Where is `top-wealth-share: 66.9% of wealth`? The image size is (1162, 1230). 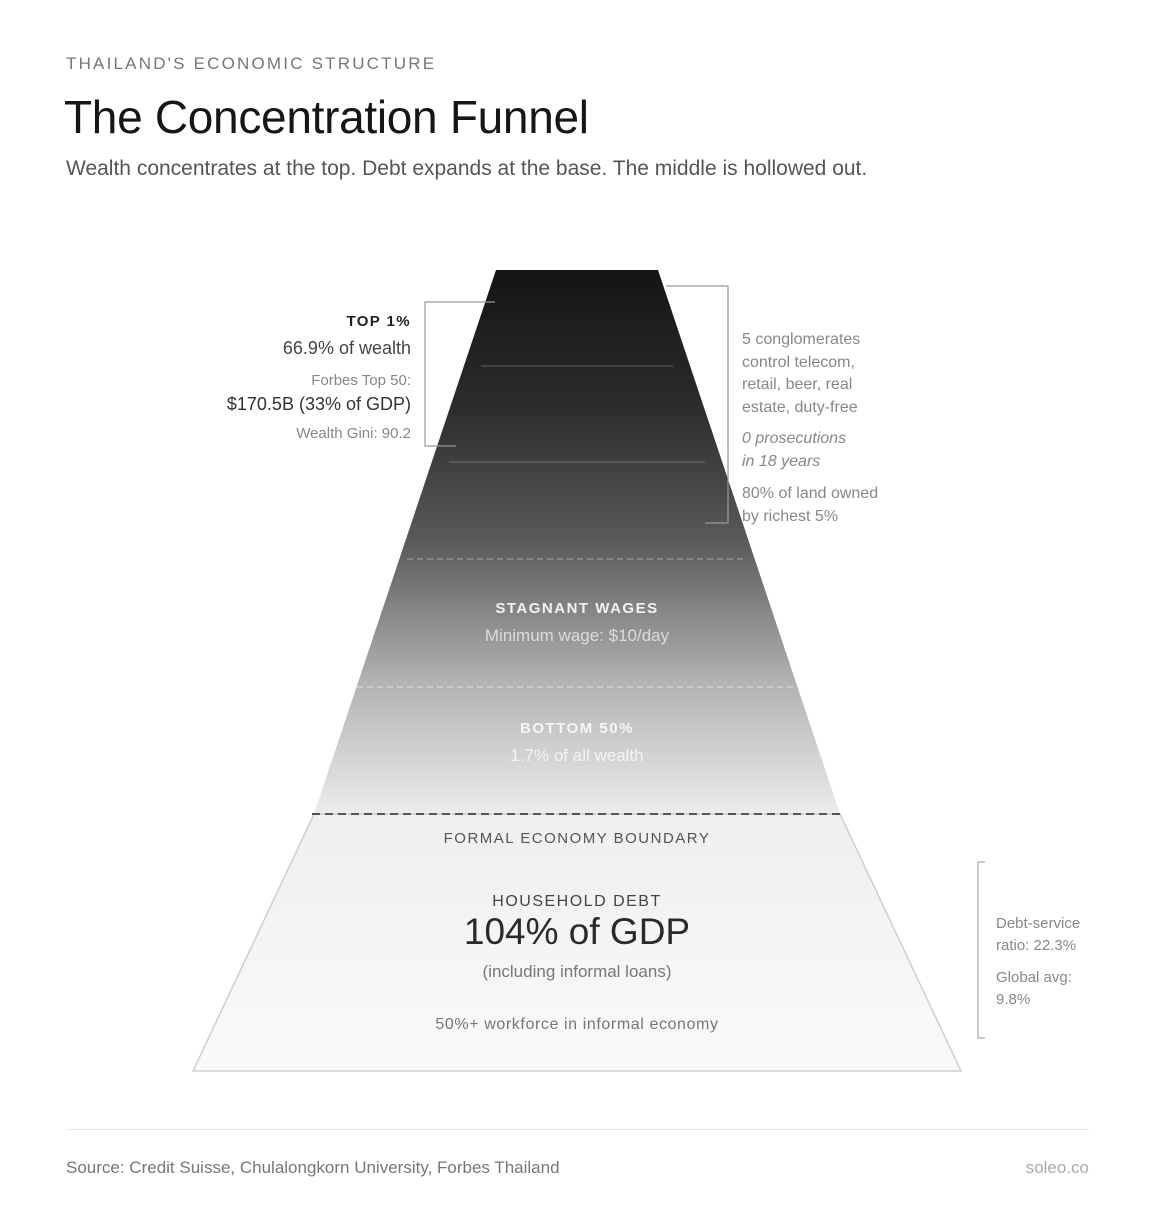
top-wealth-share: 66.9% of wealth is located at coordinates (346, 348).